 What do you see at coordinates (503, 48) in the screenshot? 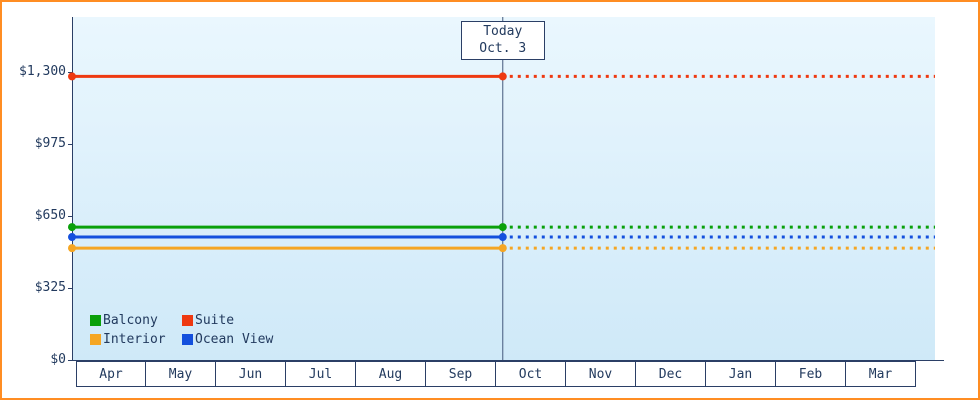
I see `today-label-line2: Oct. 3` at bounding box center [503, 48].